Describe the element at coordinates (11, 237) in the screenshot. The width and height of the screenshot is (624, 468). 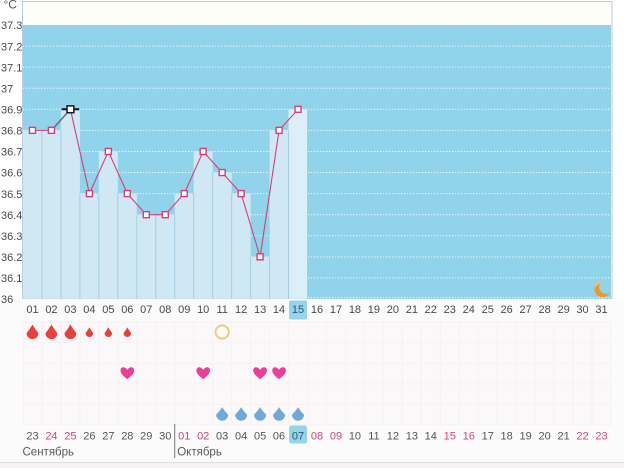
I see `svg-text: 36.3` at that location.